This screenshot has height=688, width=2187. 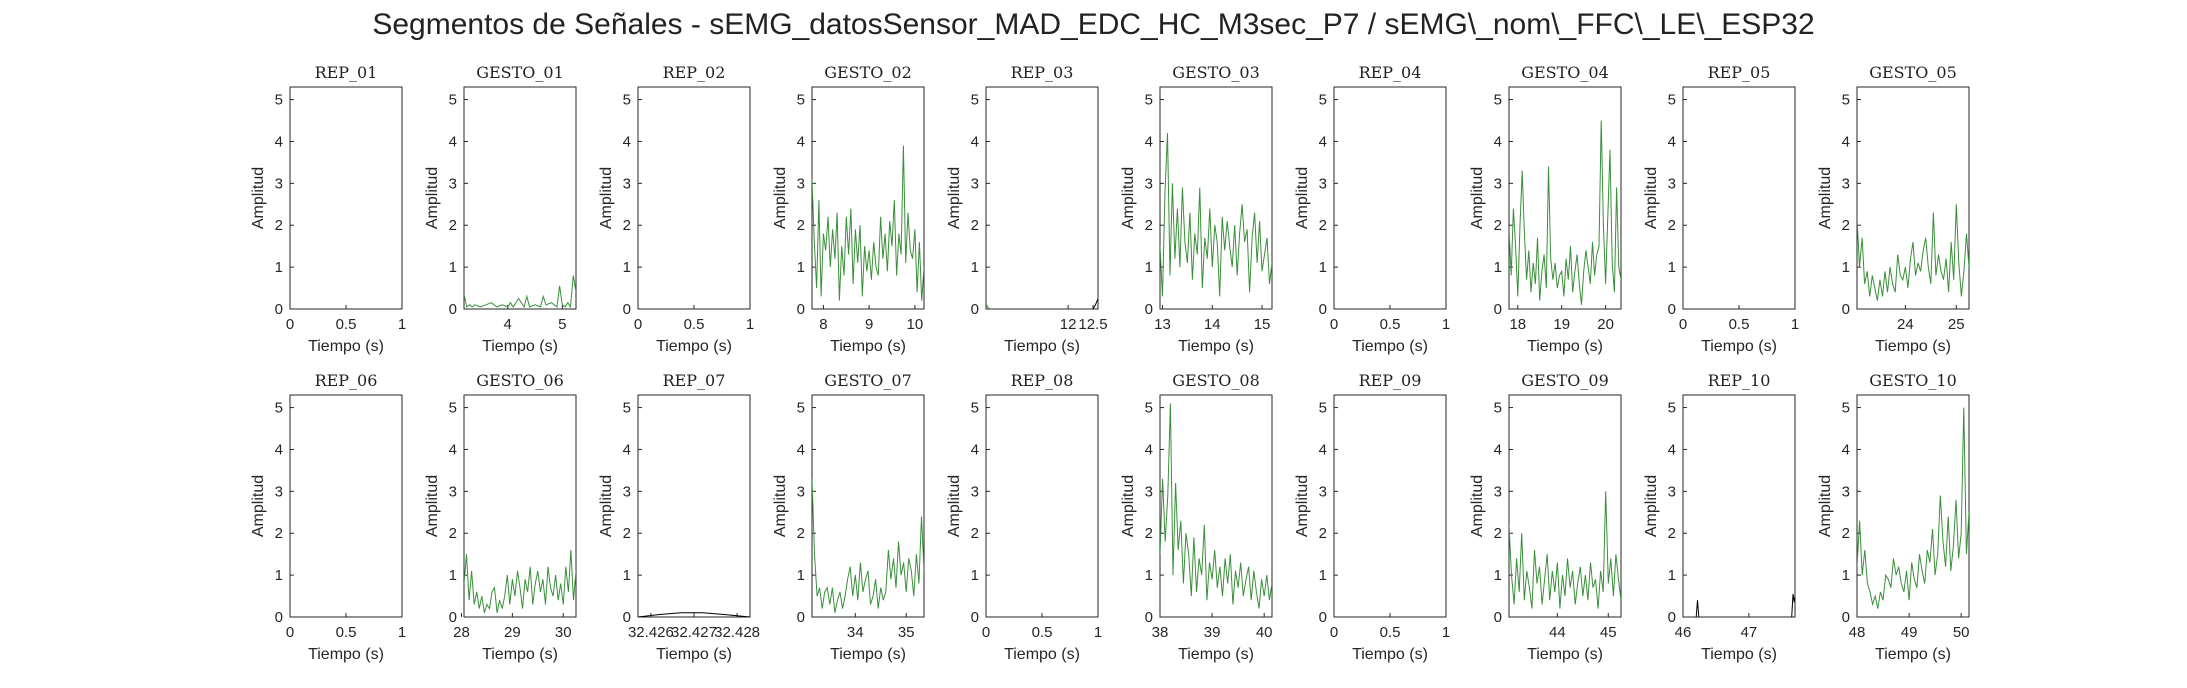 I want to click on subplot-6: 0 1 2 3 4 5 13 14 15 GESTO_03 Tiempo (s) Amplitud, so click(x=1196, y=209).